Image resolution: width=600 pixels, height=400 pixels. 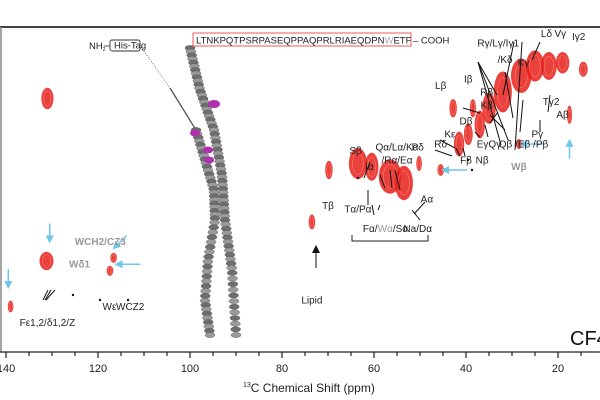 I want to click on peak-label: Iβ, so click(x=468, y=79).